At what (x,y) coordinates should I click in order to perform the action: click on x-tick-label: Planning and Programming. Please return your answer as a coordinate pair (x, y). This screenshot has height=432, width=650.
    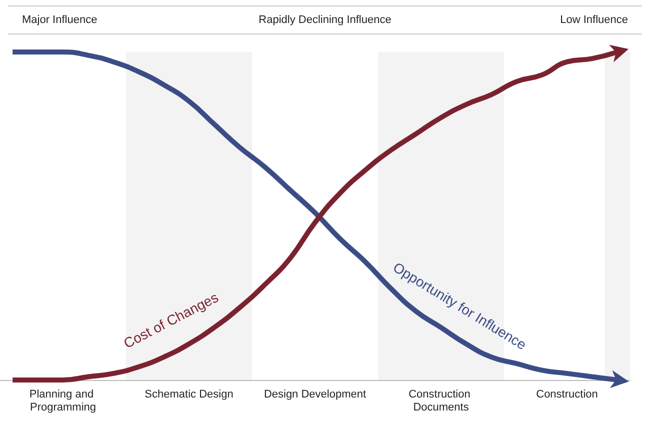
    Looking at the image, I should click on (63, 401).